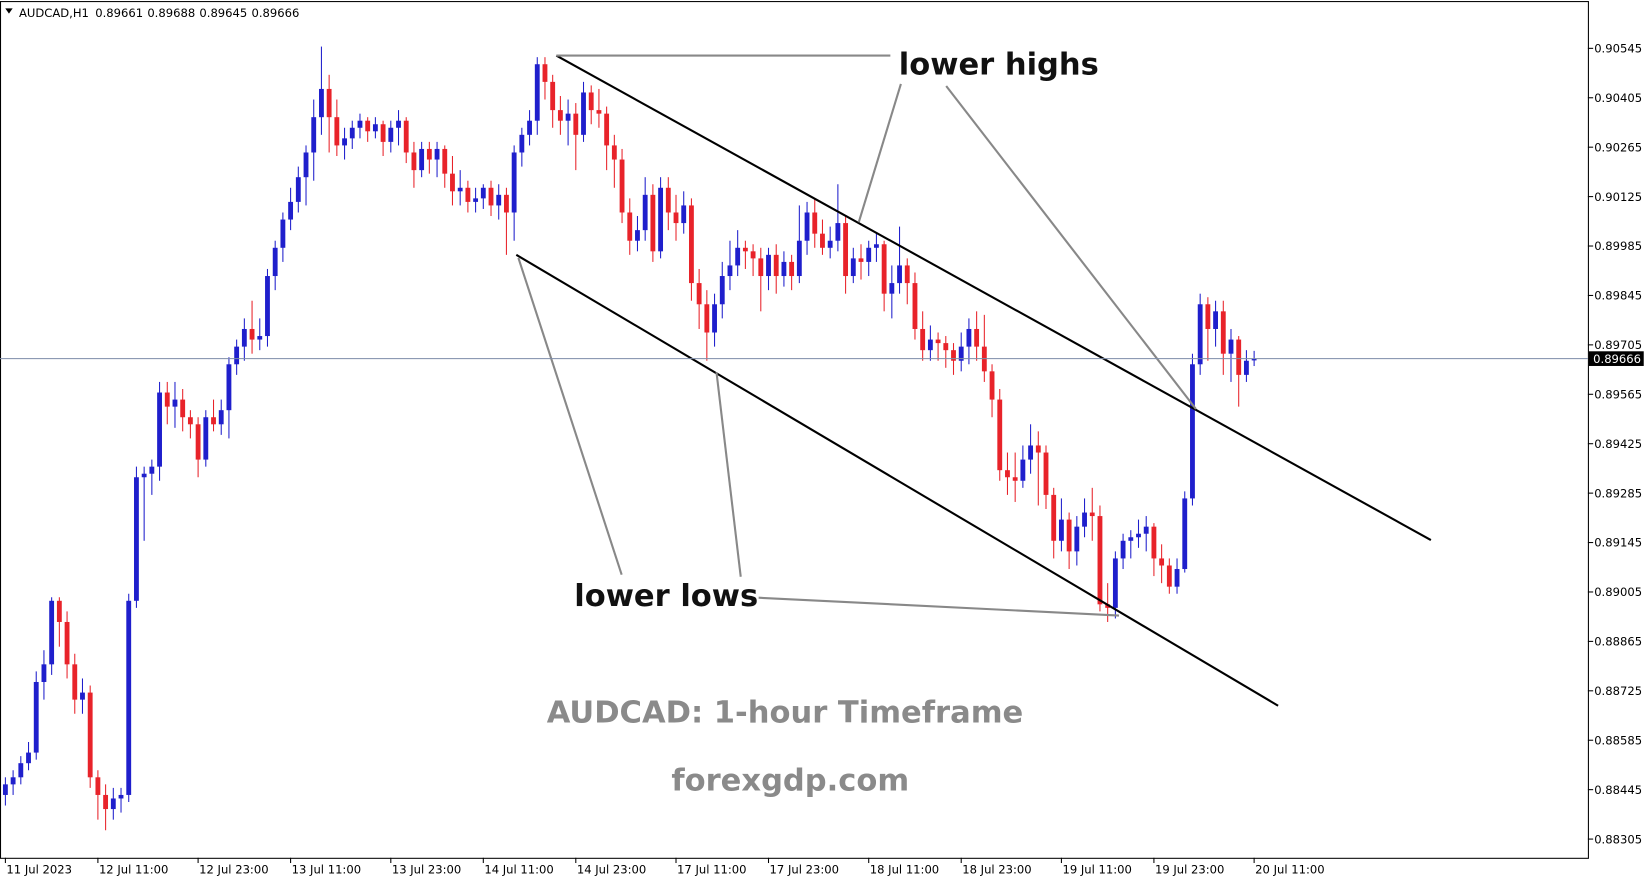 Image resolution: width=1649 pixels, height=884 pixels. I want to click on annotation: lower lows, so click(666, 596).